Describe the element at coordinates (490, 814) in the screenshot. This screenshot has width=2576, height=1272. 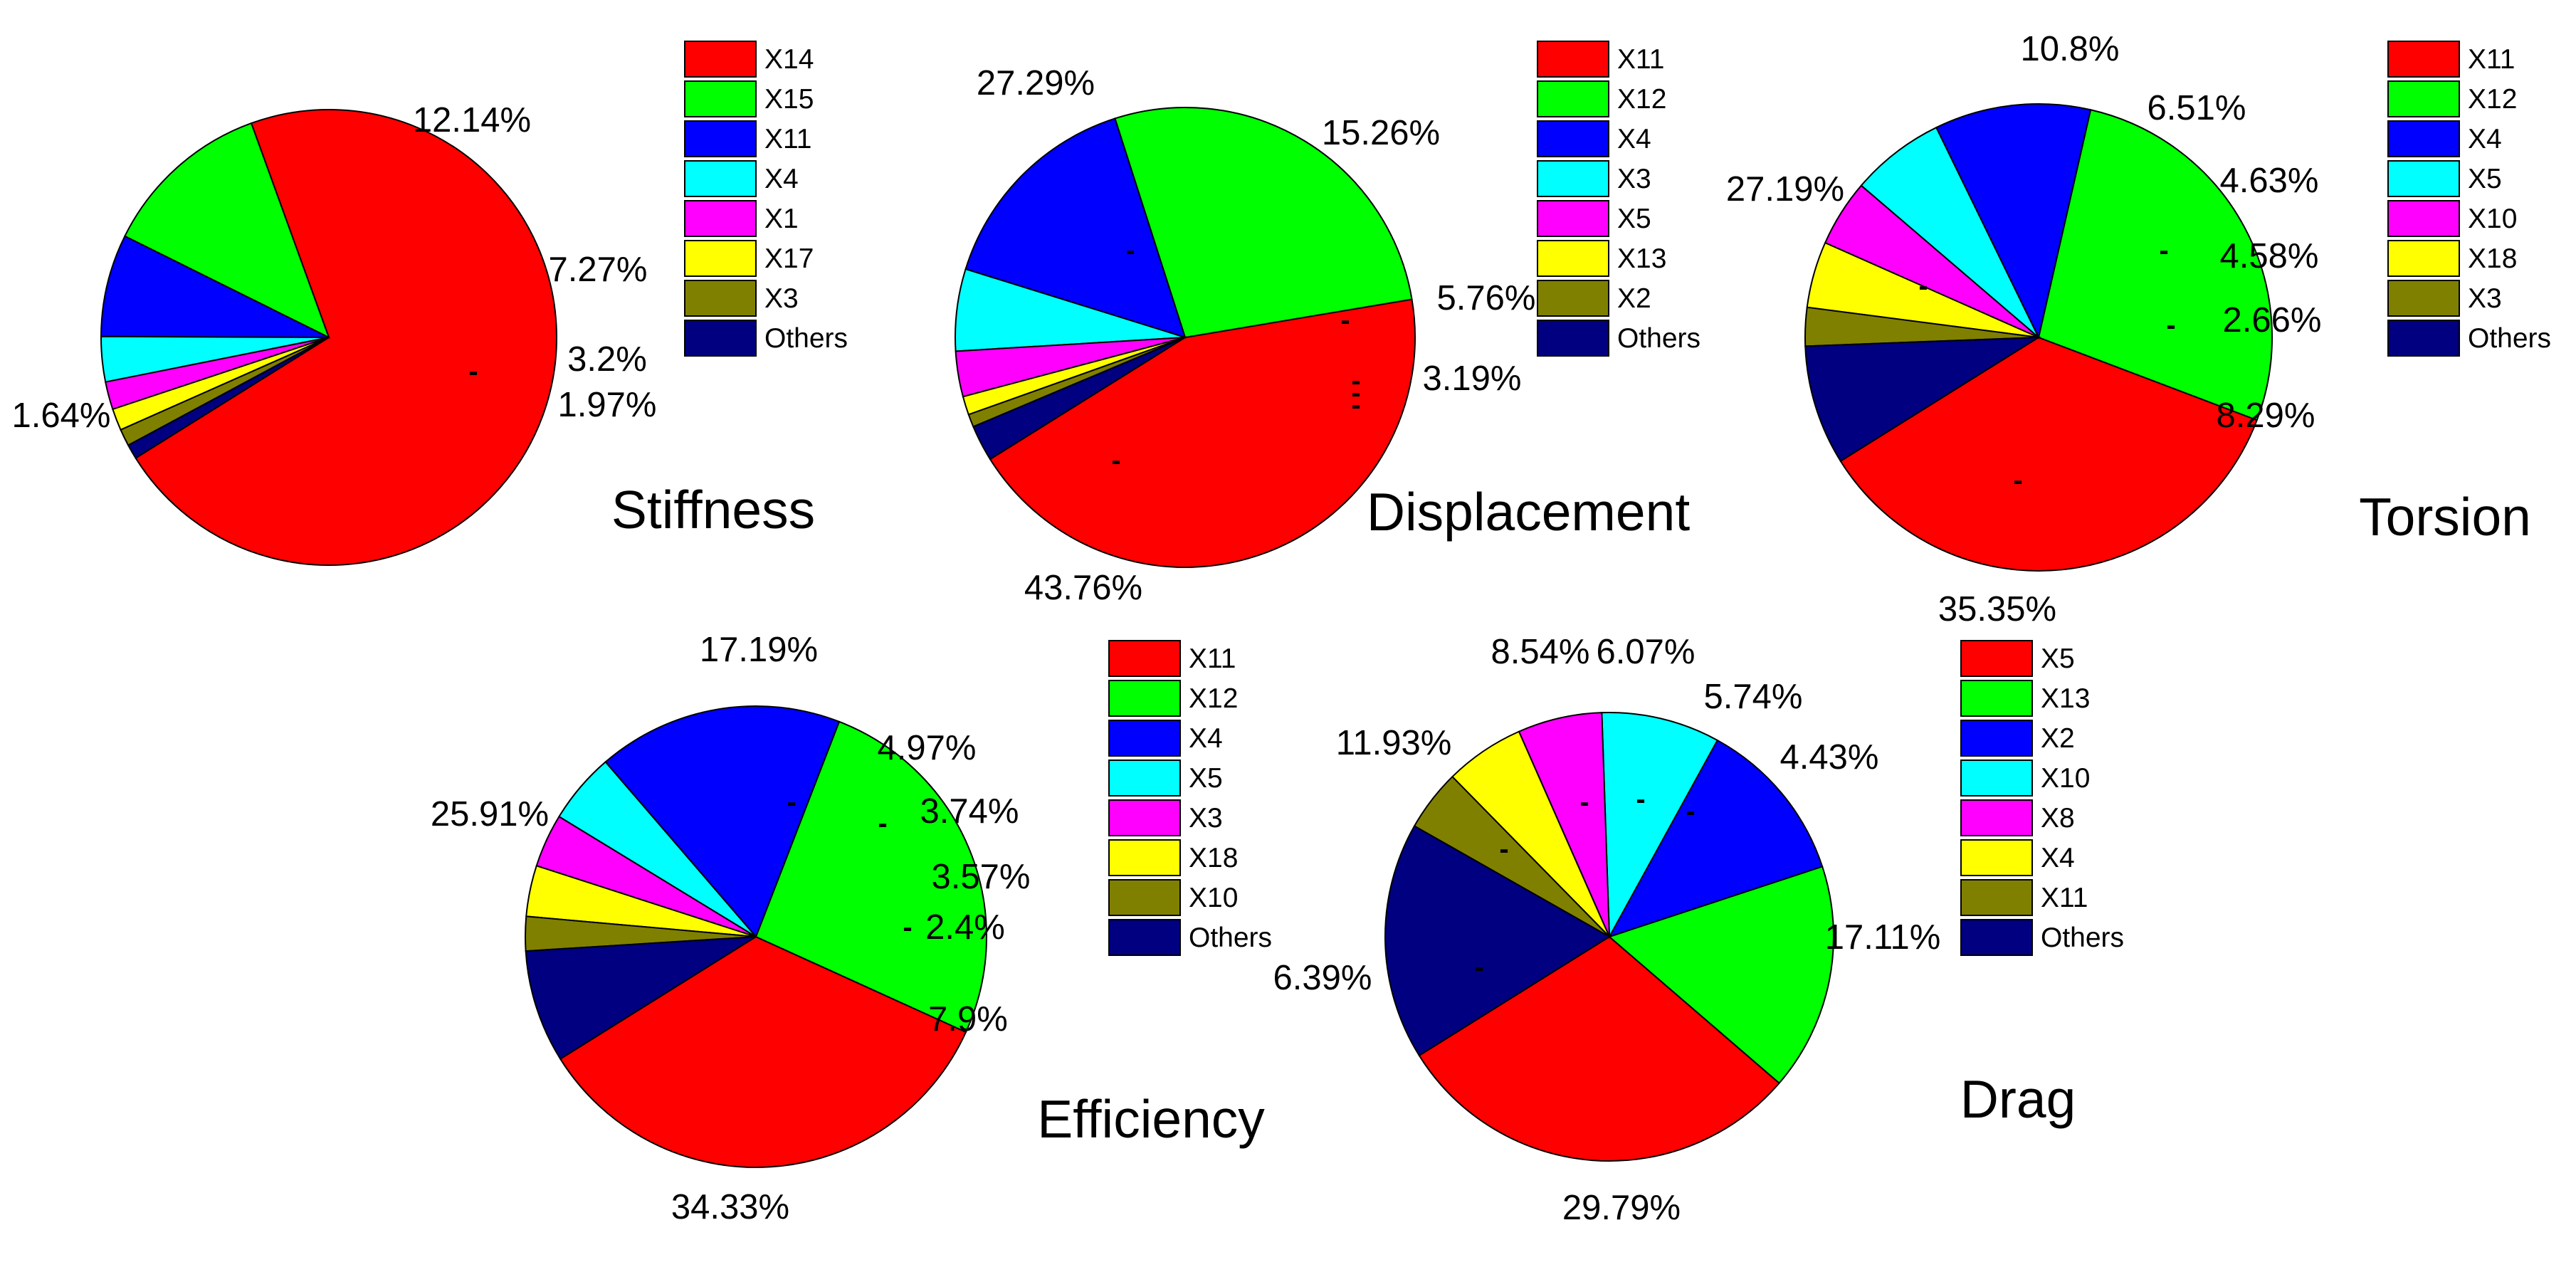
I see `pie-percent-label: 25.91%` at that location.